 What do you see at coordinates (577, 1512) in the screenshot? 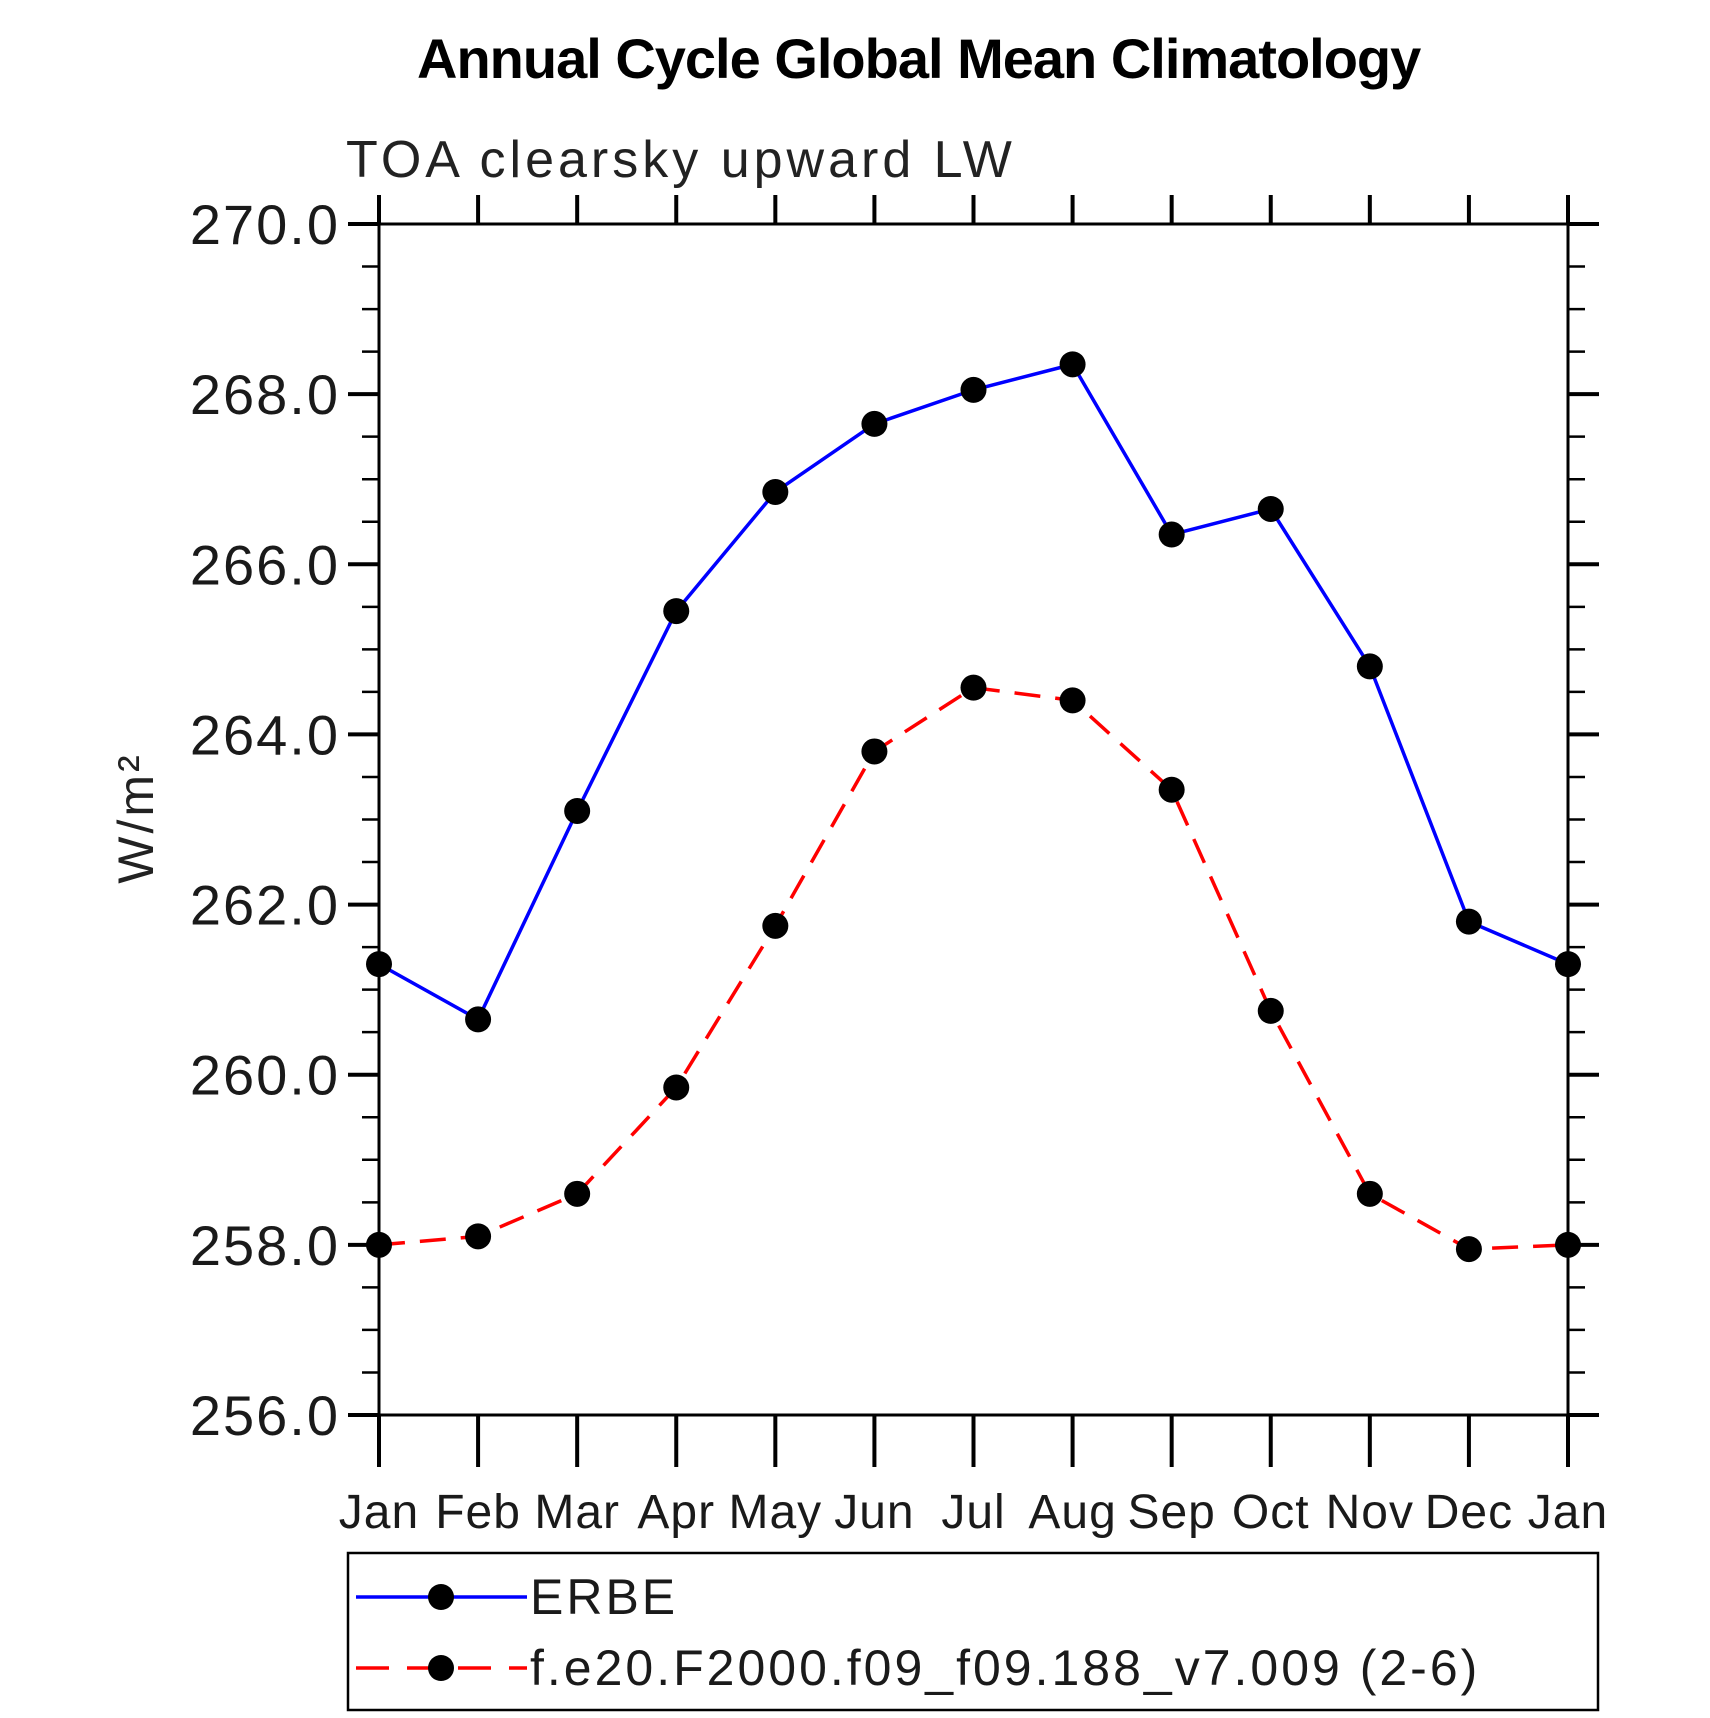
I see `x-axis-month-label: Mar` at bounding box center [577, 1512].